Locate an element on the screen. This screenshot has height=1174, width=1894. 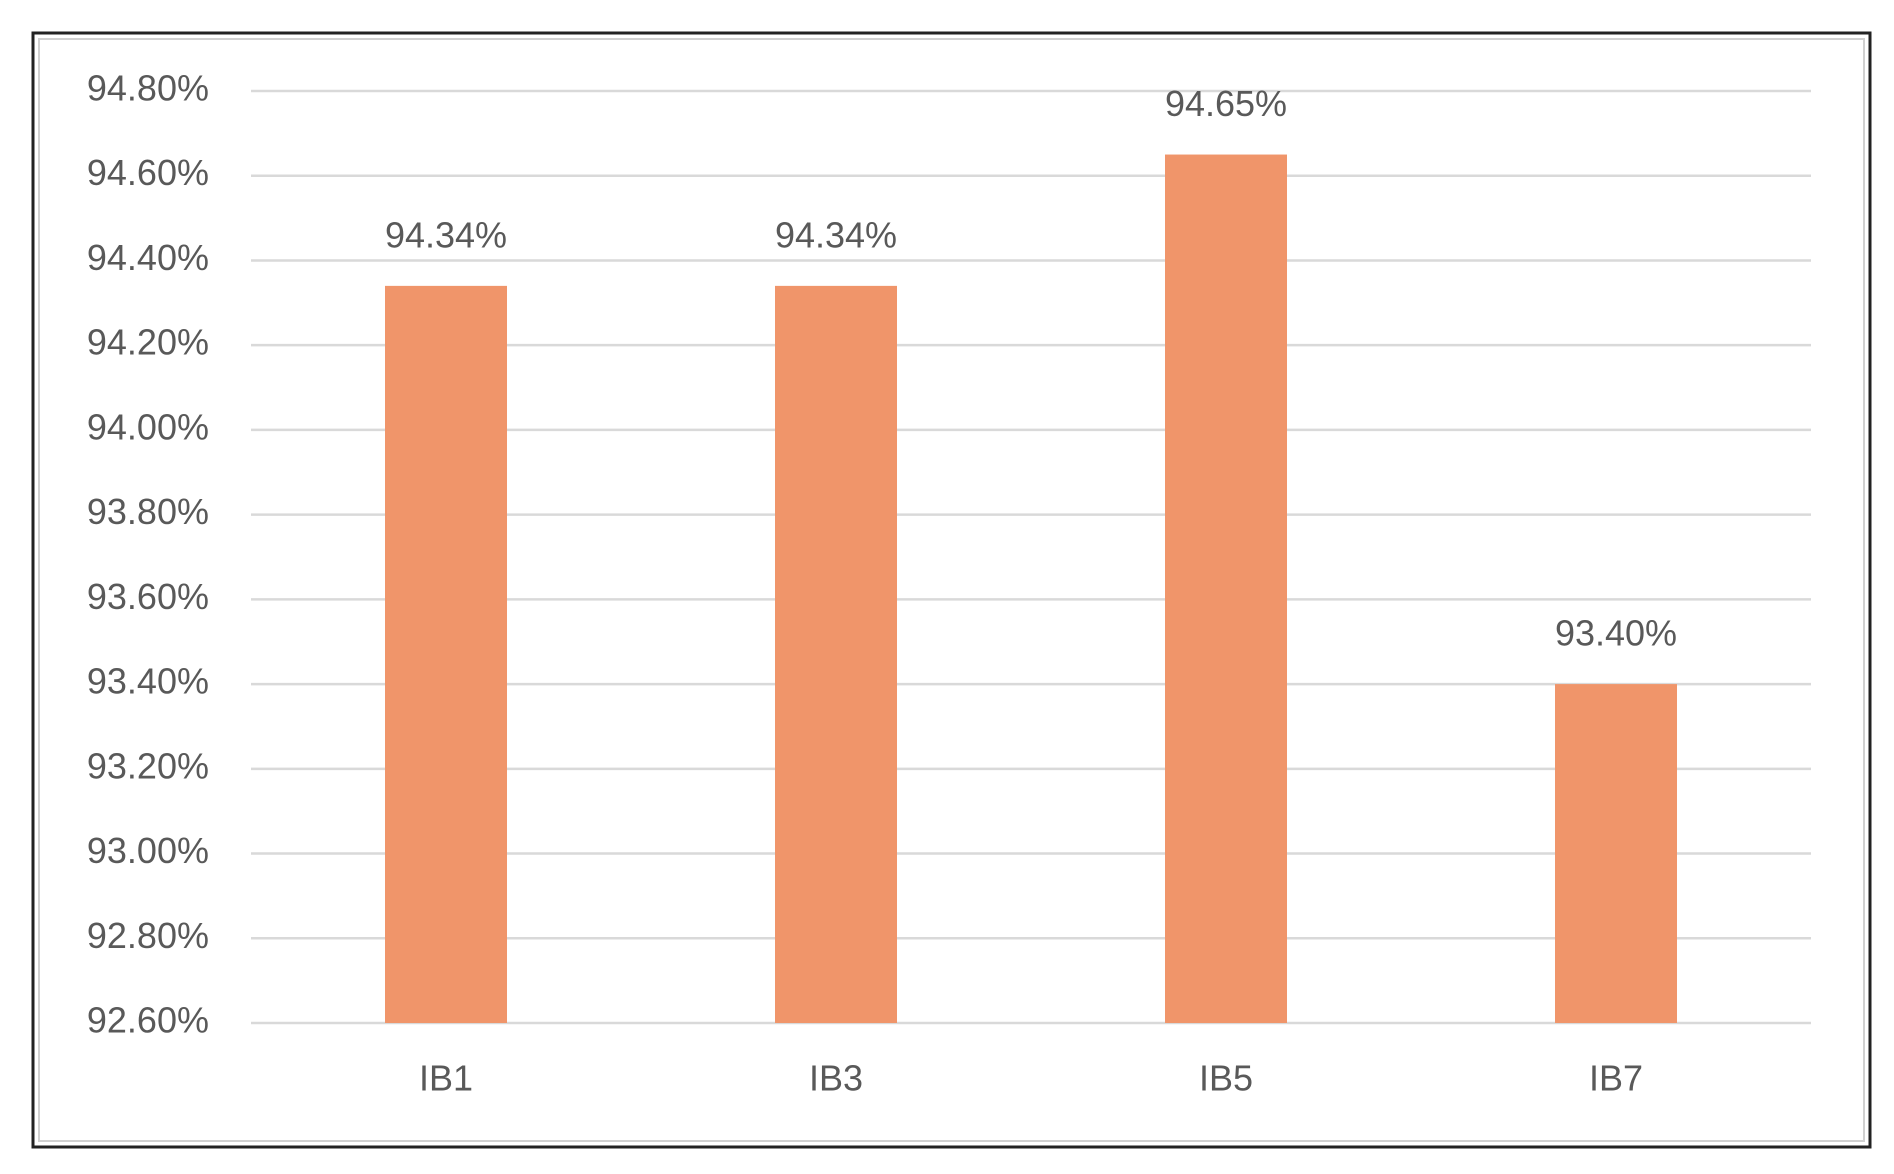
y-tick-label: 94.60% is located at coordinates (148, 172).